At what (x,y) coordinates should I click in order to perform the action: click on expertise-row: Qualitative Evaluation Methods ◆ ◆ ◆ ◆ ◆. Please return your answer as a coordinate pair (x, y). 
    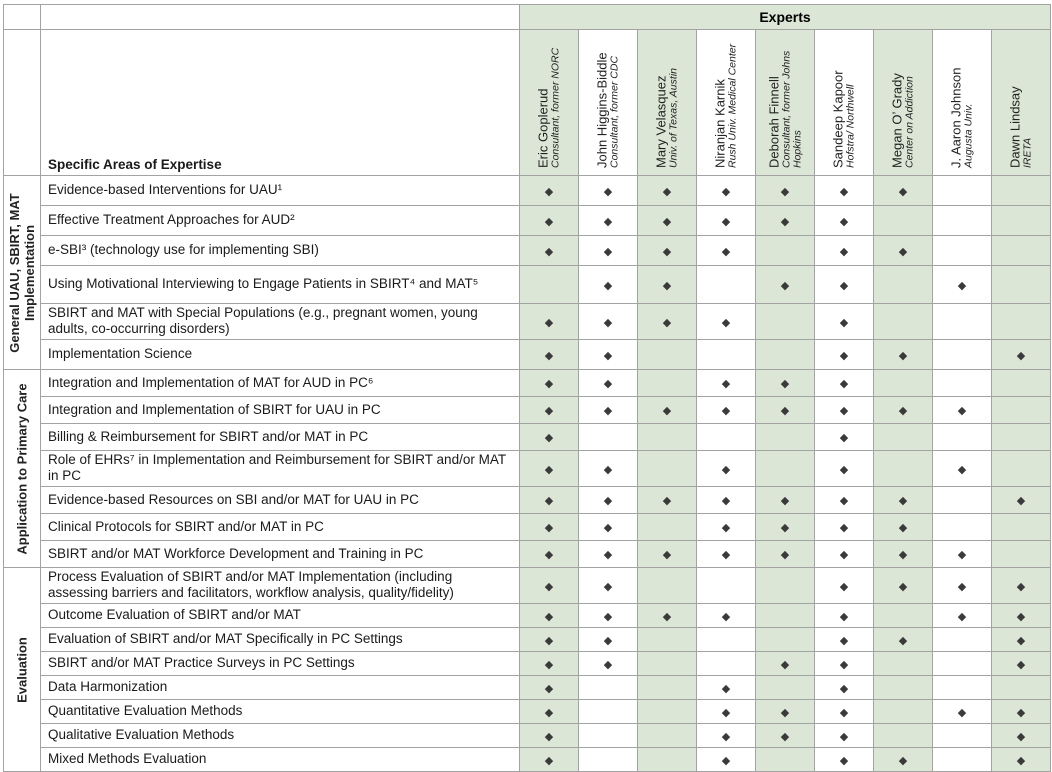
    Looking at the image, I should click on (528, 735).